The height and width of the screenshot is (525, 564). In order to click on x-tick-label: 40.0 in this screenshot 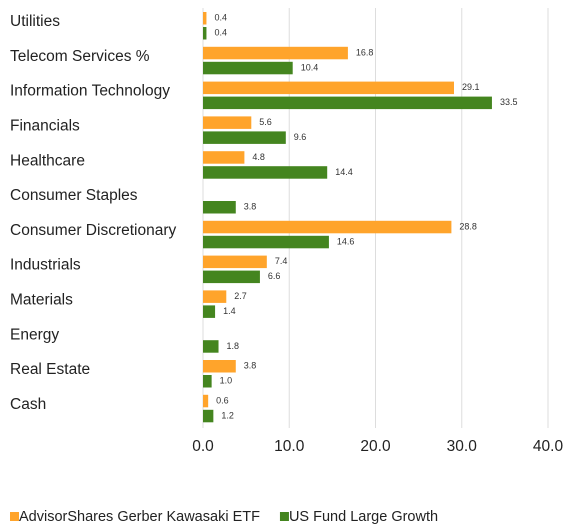, I will do `click(548, 446)`.